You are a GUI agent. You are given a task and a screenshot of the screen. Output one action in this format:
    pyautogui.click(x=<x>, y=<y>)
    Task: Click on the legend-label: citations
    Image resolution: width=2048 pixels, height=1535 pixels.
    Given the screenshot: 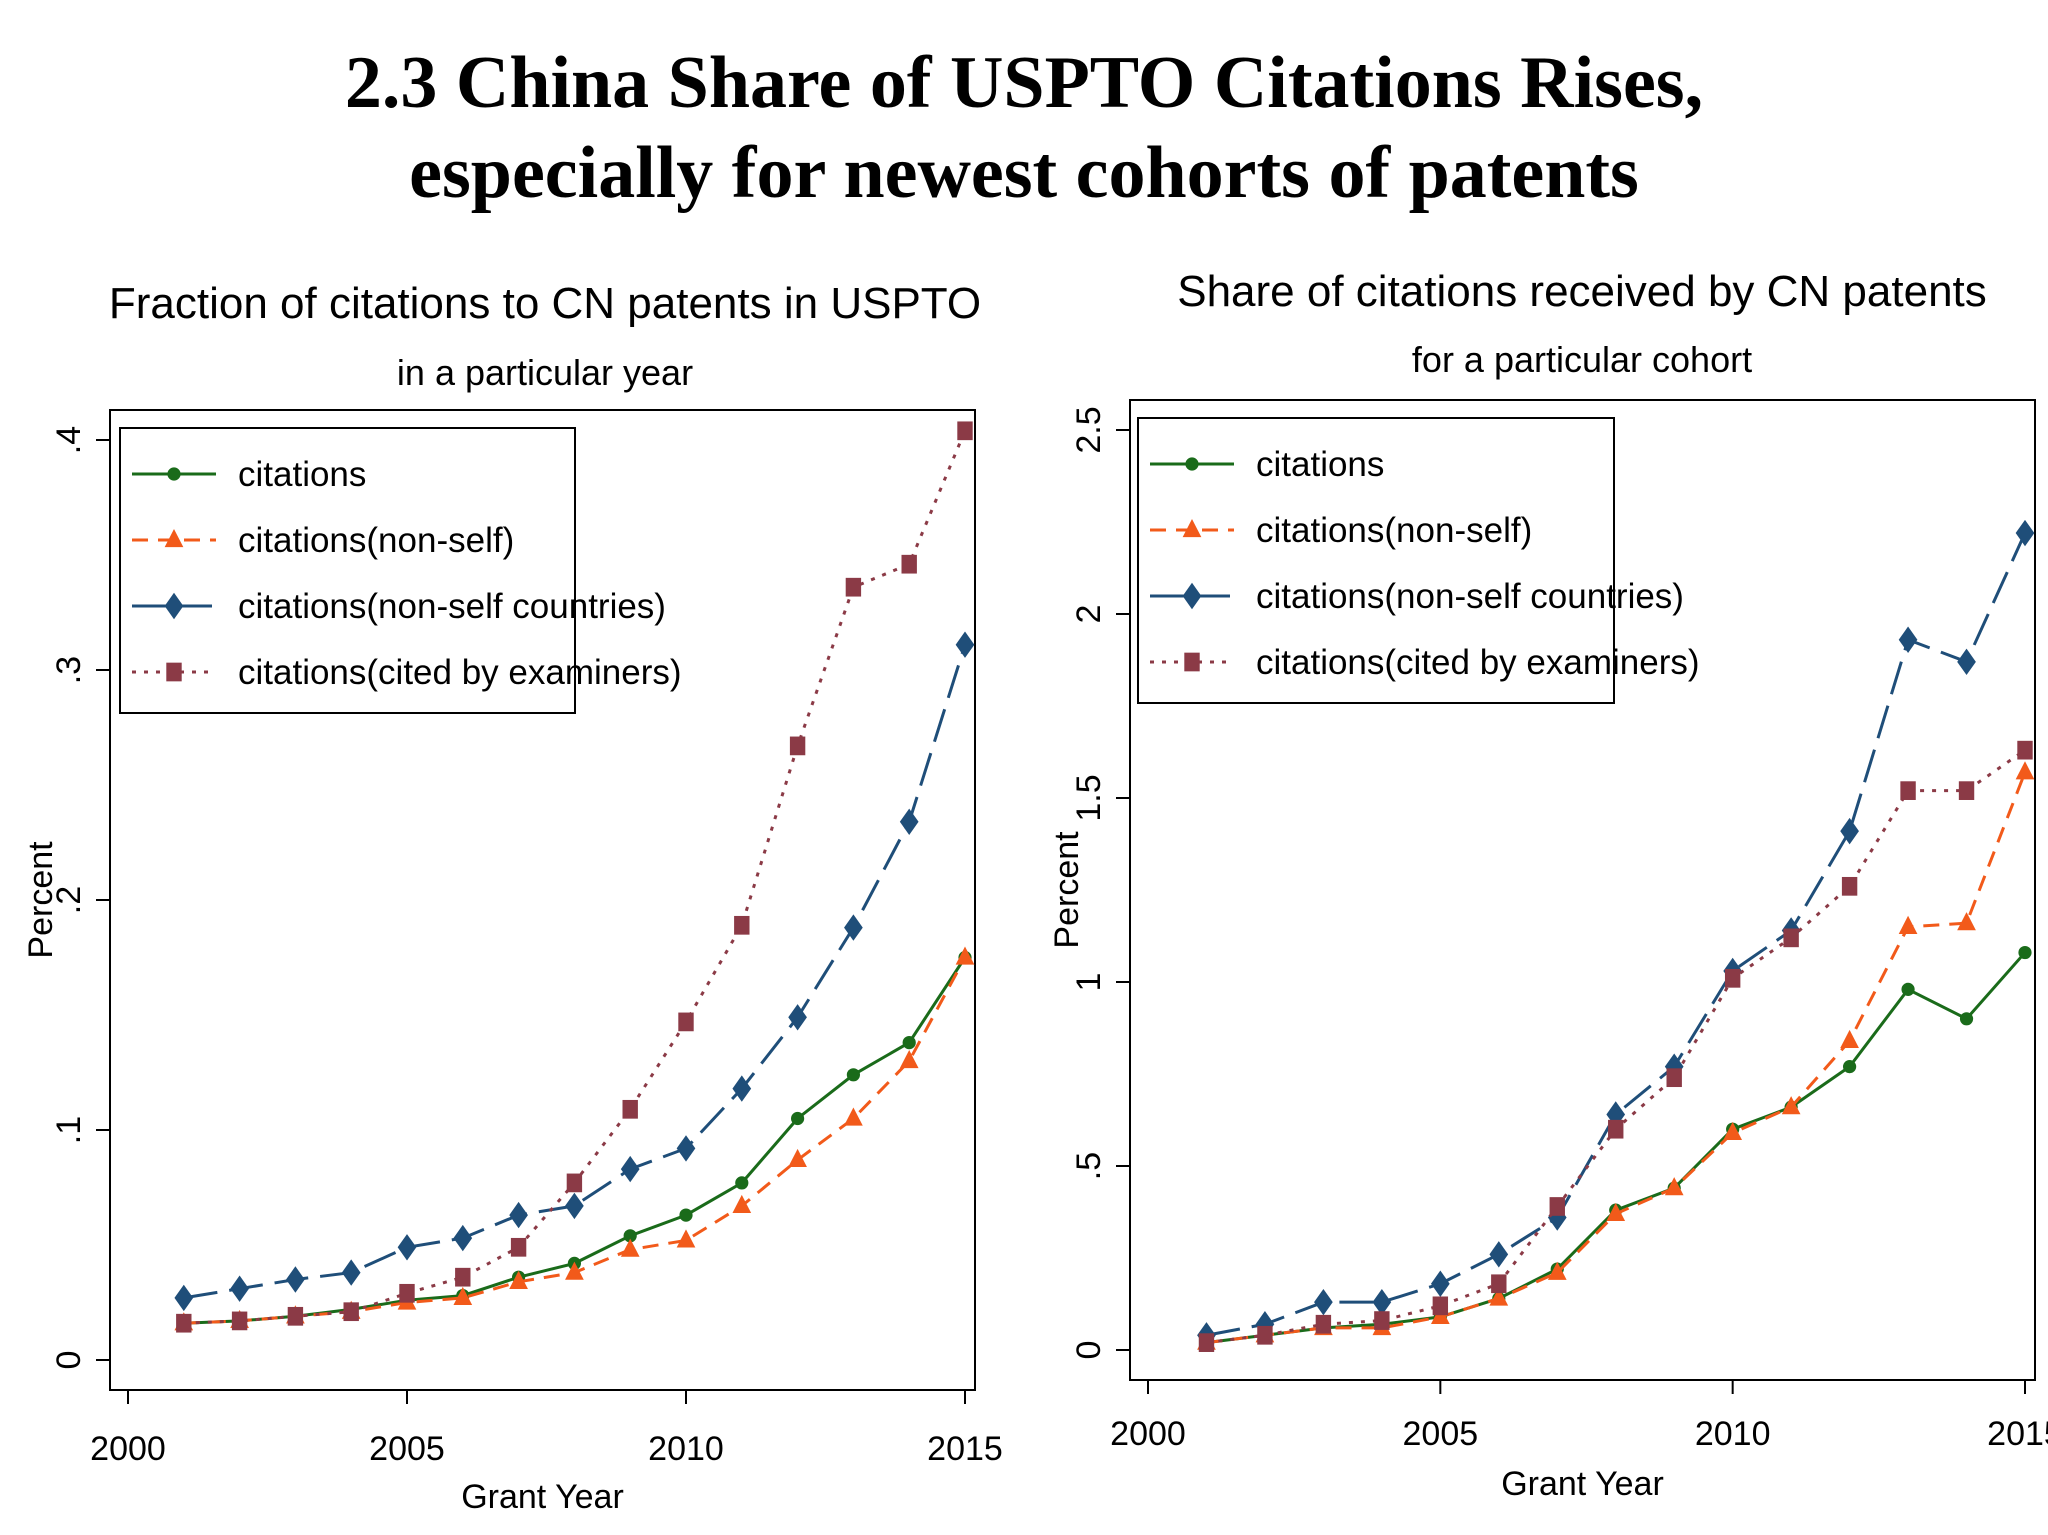 What is the action you would take?
    pyautogui.click(x=302, y=474)
    